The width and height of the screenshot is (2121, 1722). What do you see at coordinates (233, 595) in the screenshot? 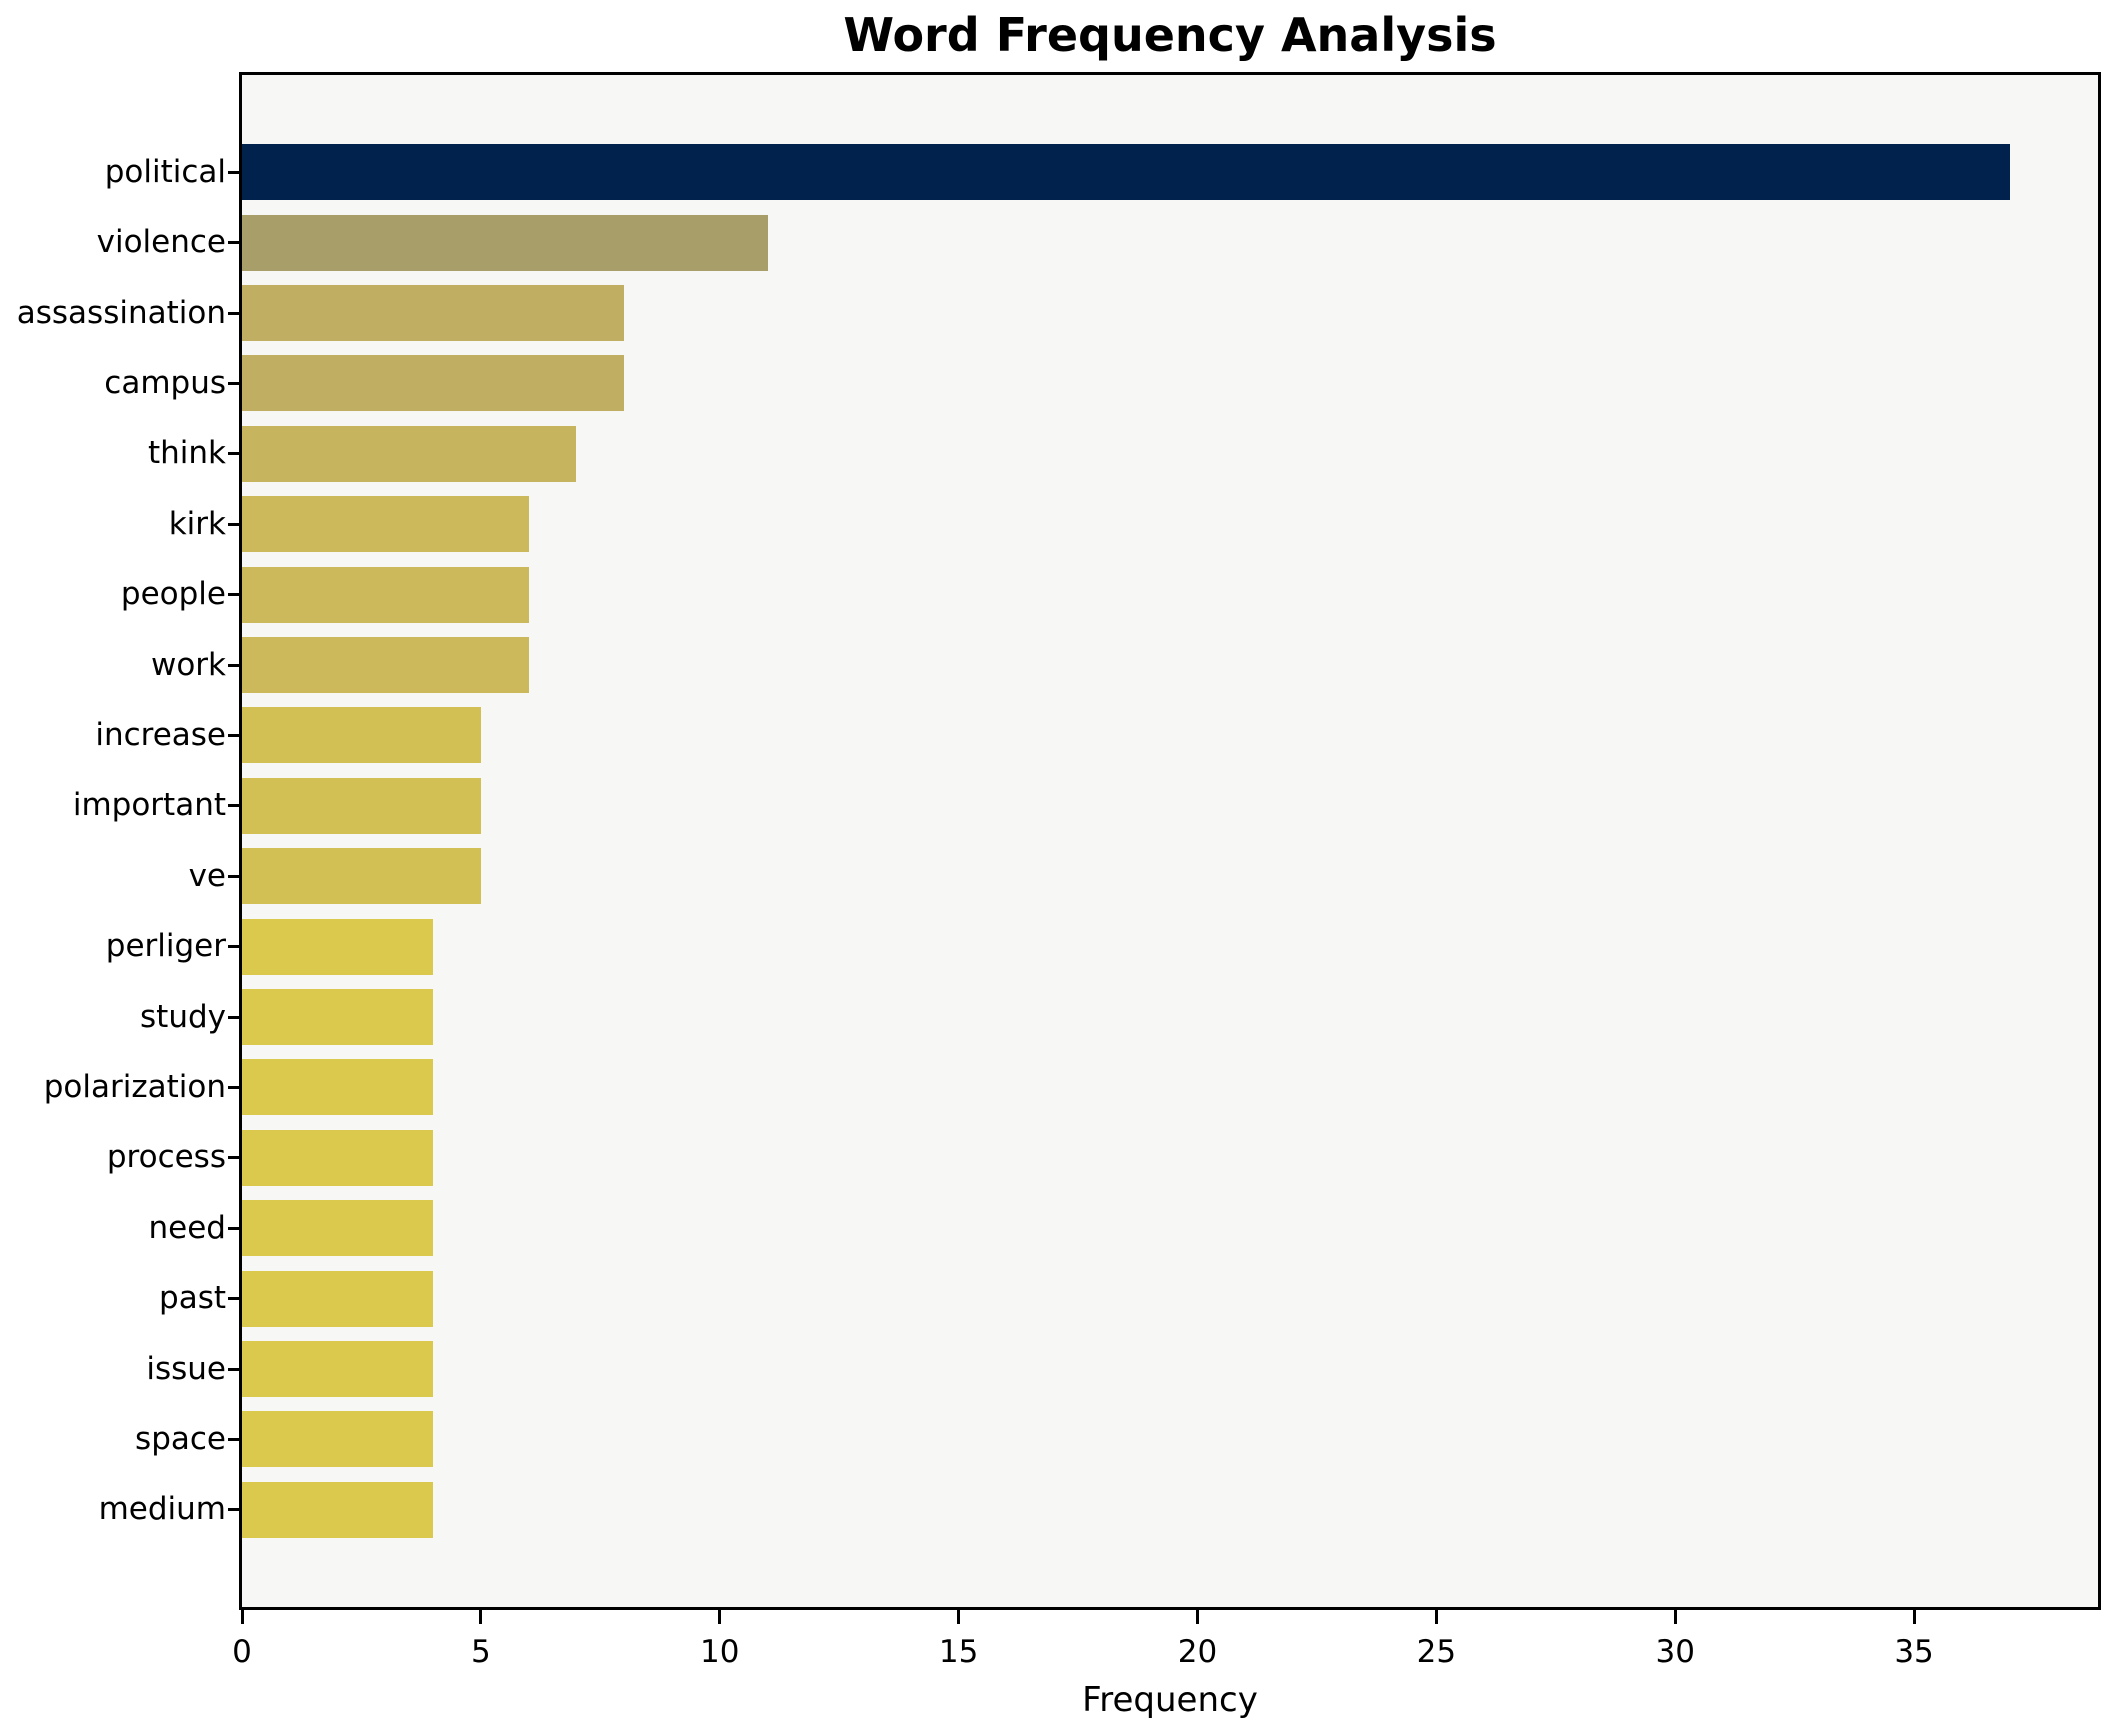
I see `y-tick-people` at bounding box center [233, 595].